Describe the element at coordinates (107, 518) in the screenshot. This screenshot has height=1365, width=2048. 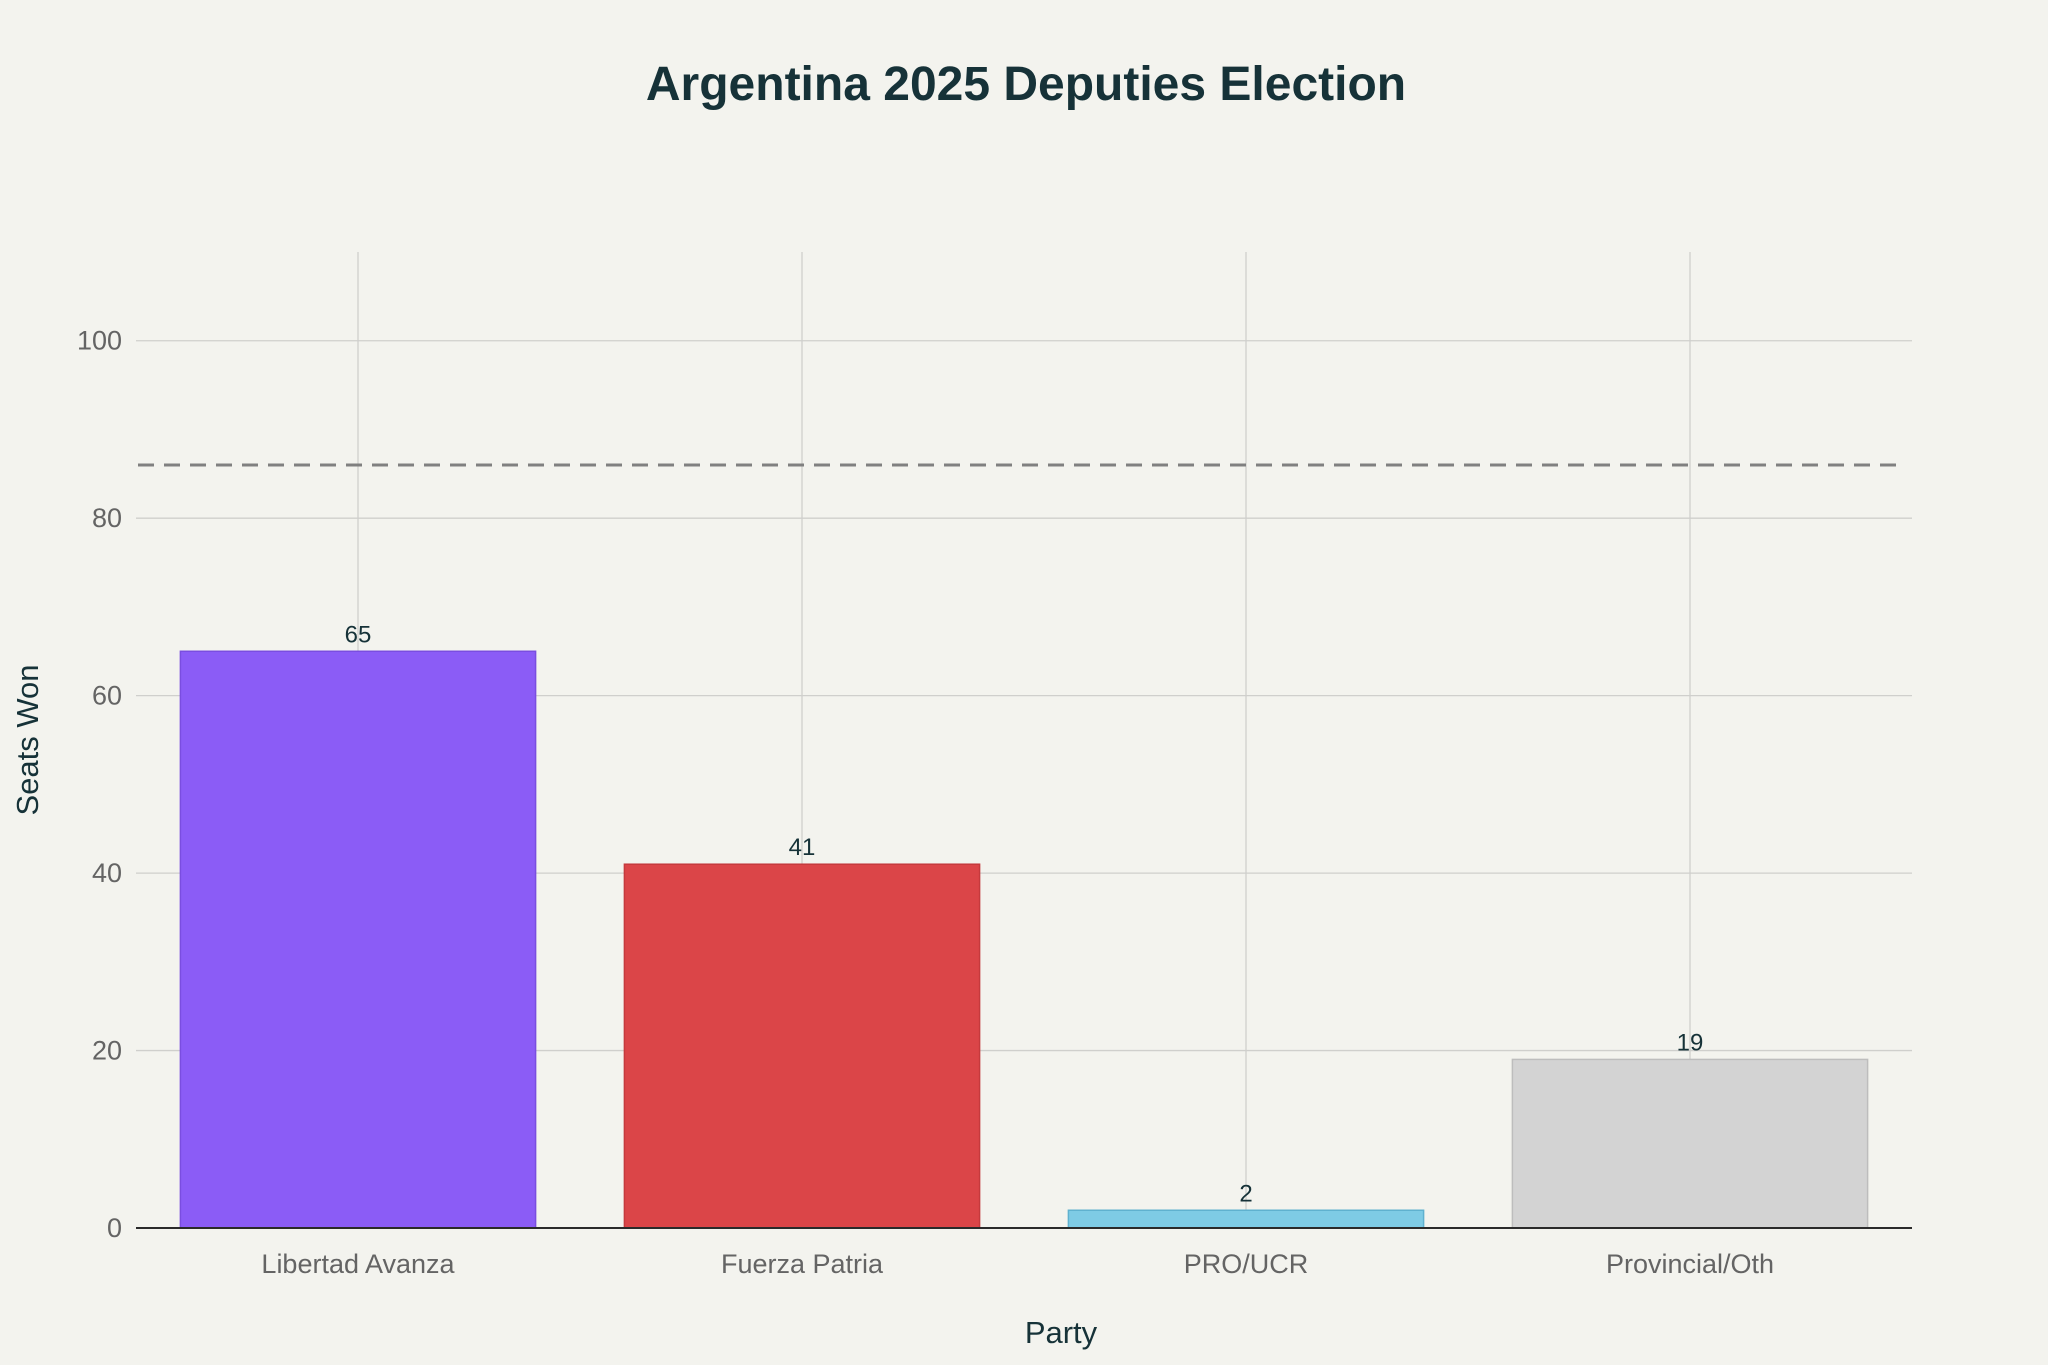
I see `y-tick-label: 80` at that location.